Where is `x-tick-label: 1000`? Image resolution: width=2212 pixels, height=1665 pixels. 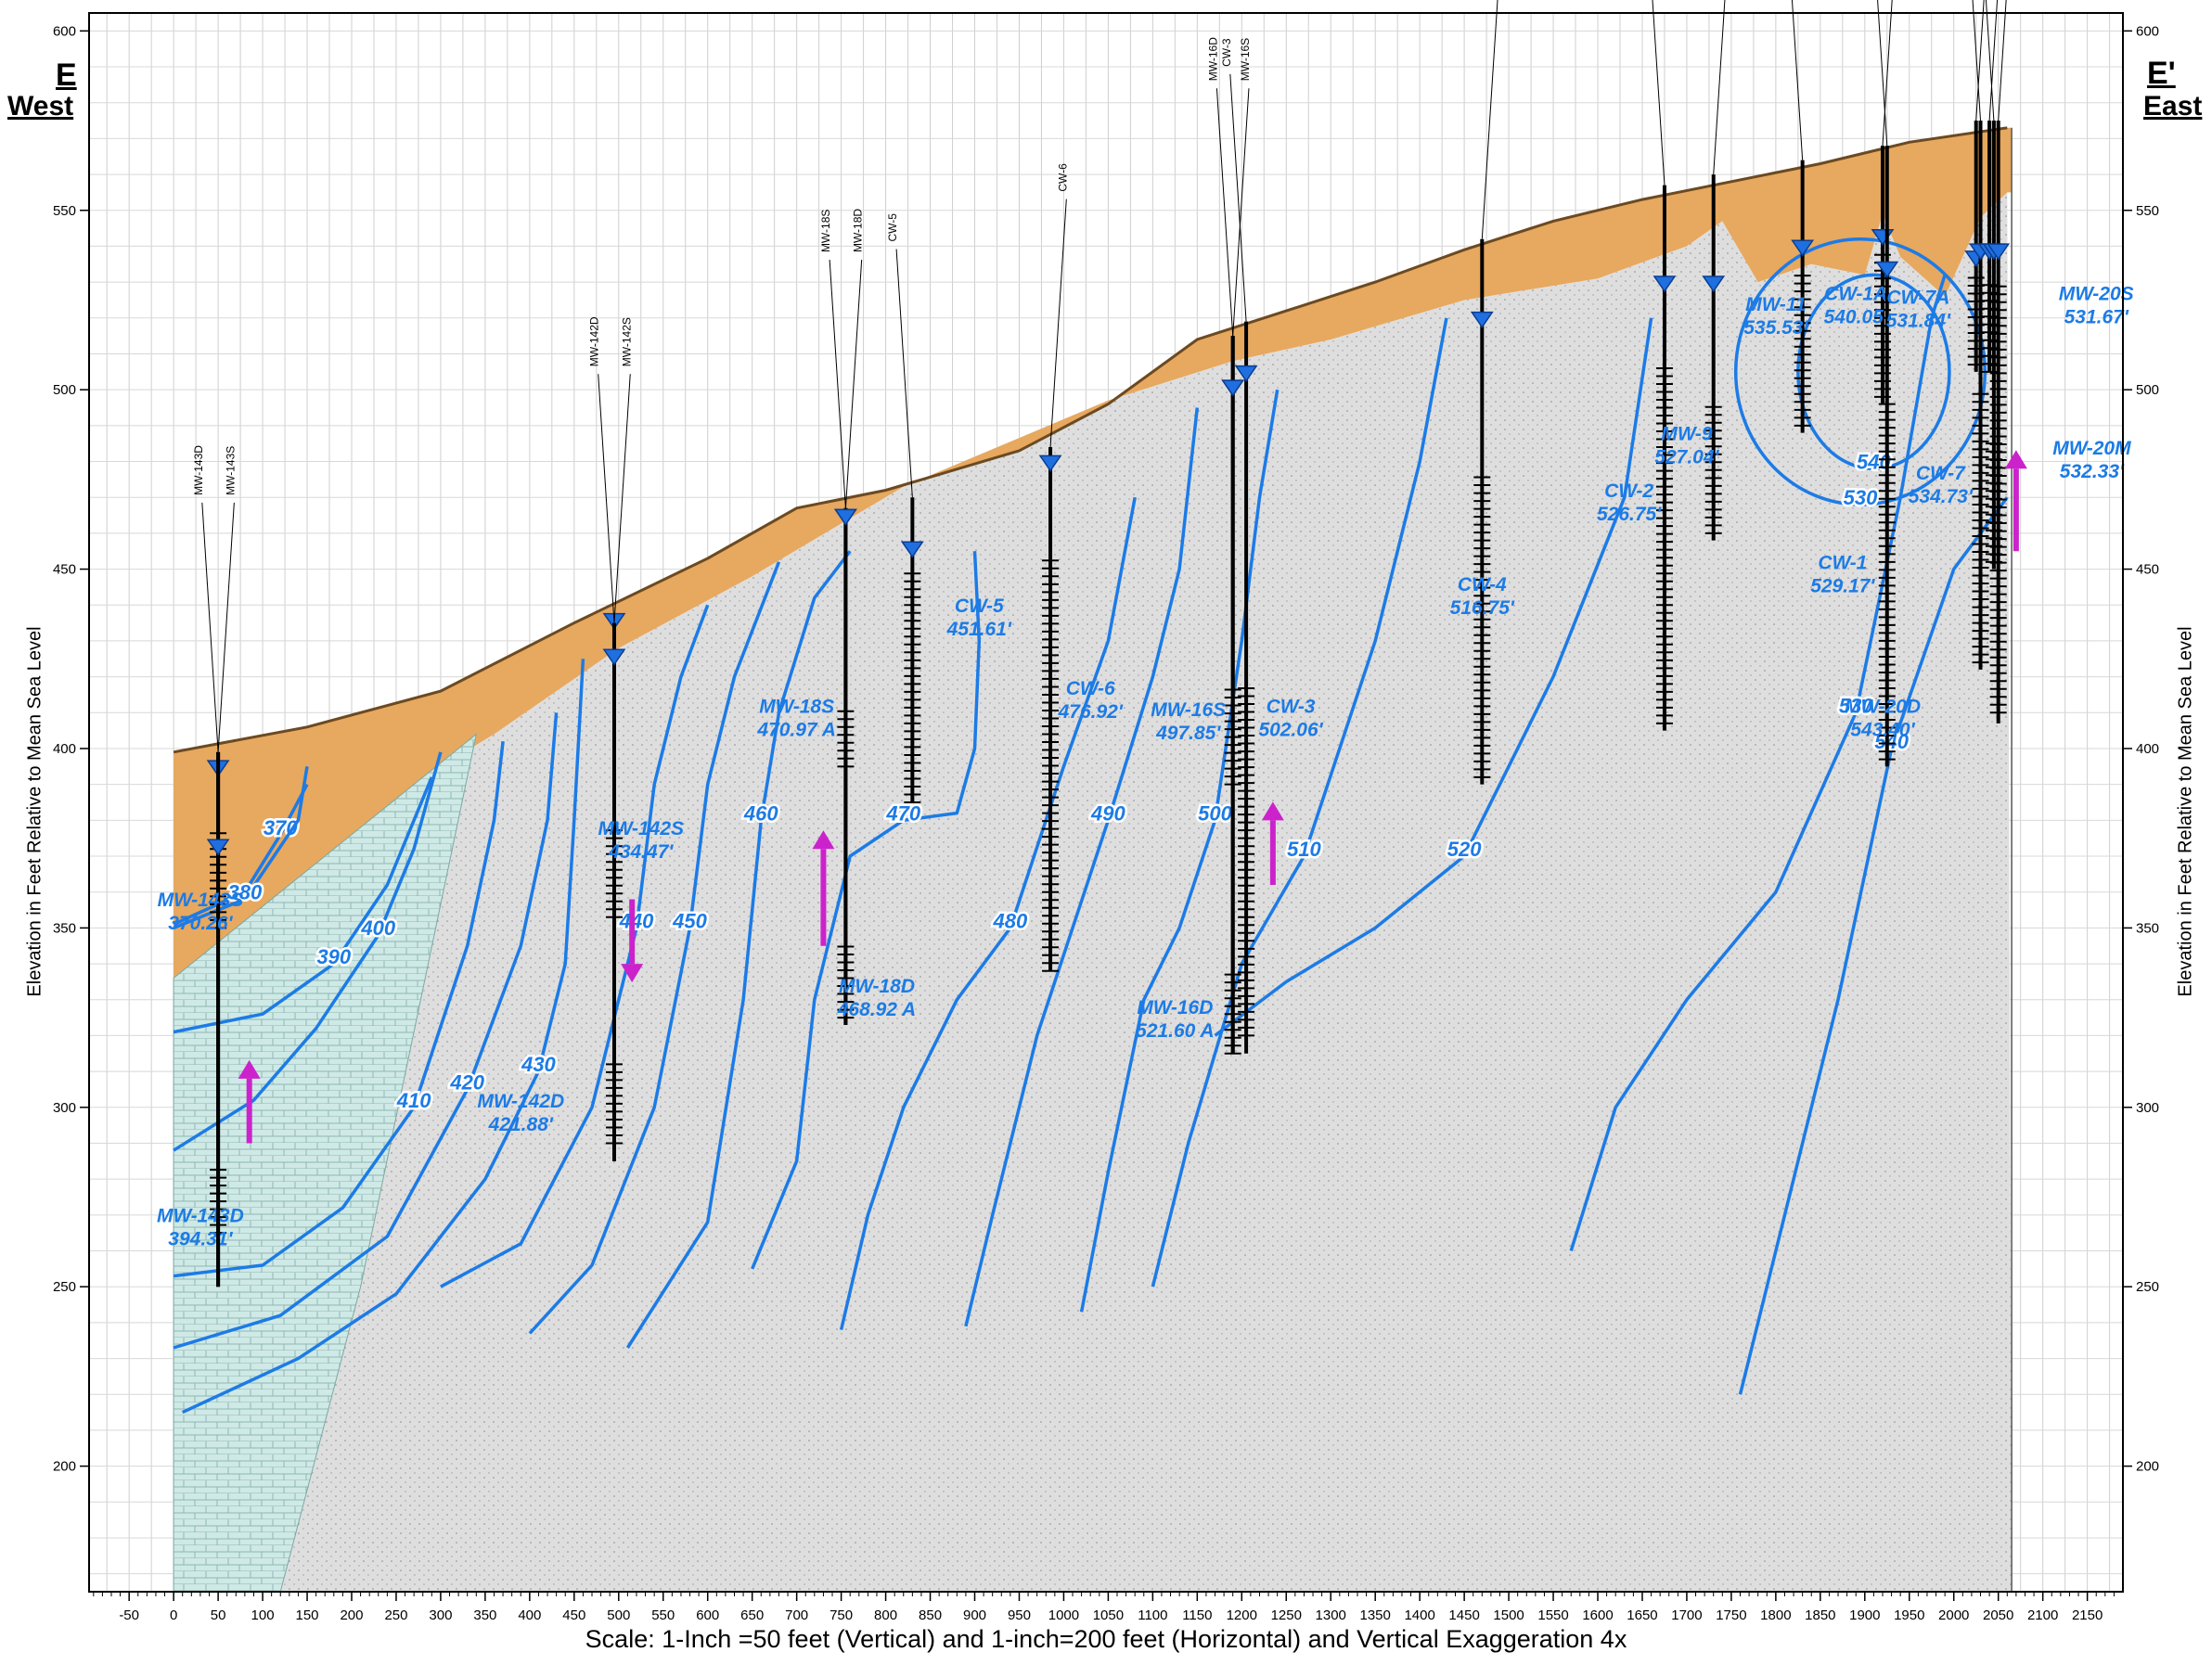
x-tick-label: 1000 is located at coordinates (1064, 1615).